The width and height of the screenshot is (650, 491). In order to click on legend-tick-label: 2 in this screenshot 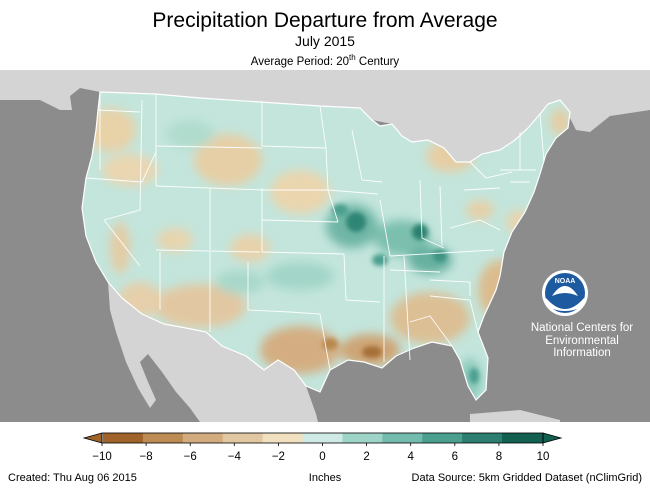, I will do `click(366, 457)`.